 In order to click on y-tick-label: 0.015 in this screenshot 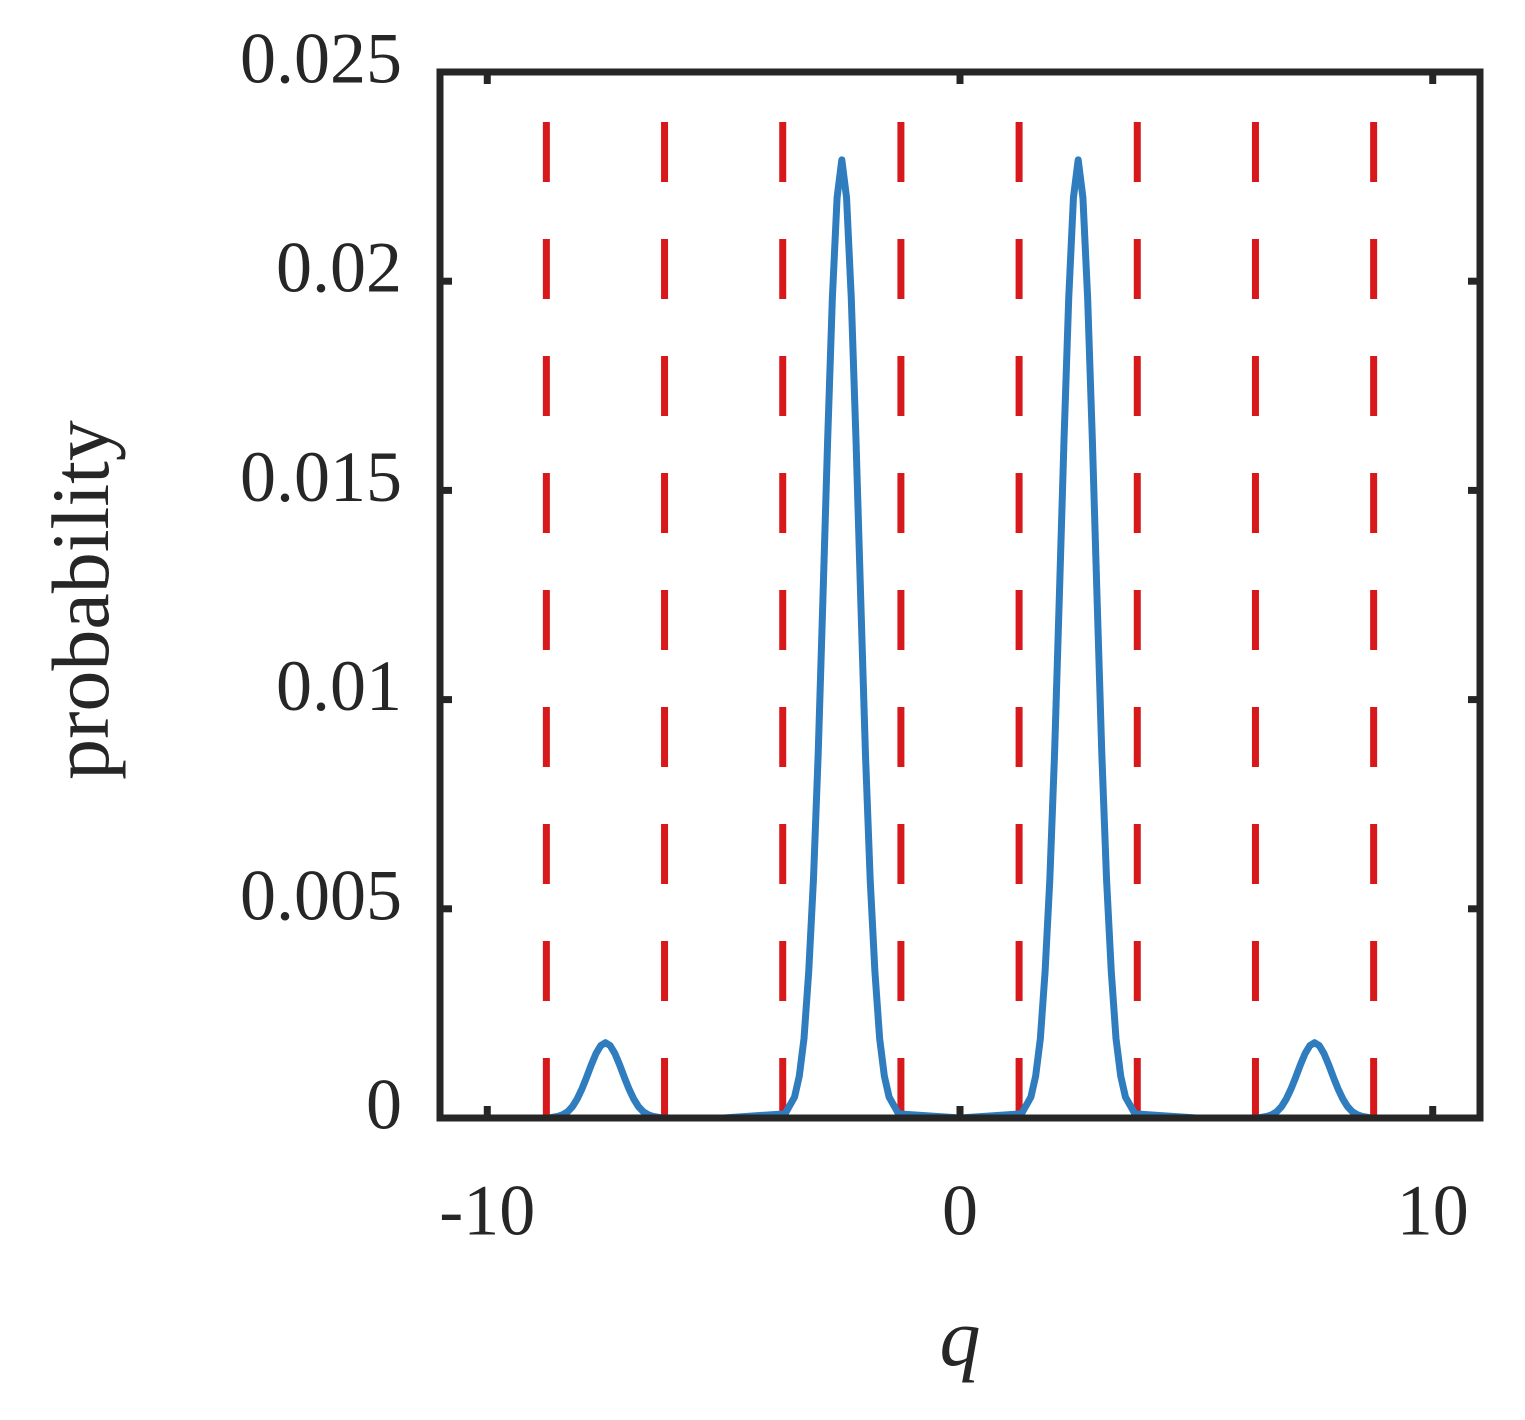, I will do `click(321, 477)`.